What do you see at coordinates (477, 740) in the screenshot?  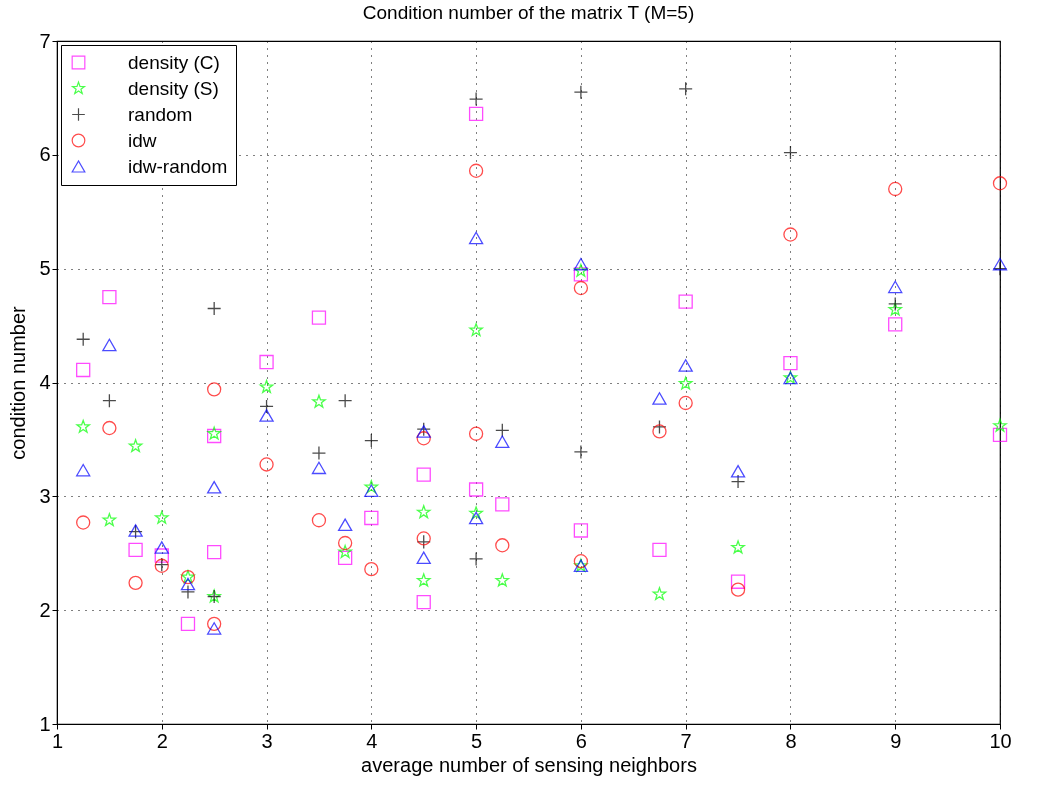 I see `x-tick-label: 5` at bounding box center [477, 740].